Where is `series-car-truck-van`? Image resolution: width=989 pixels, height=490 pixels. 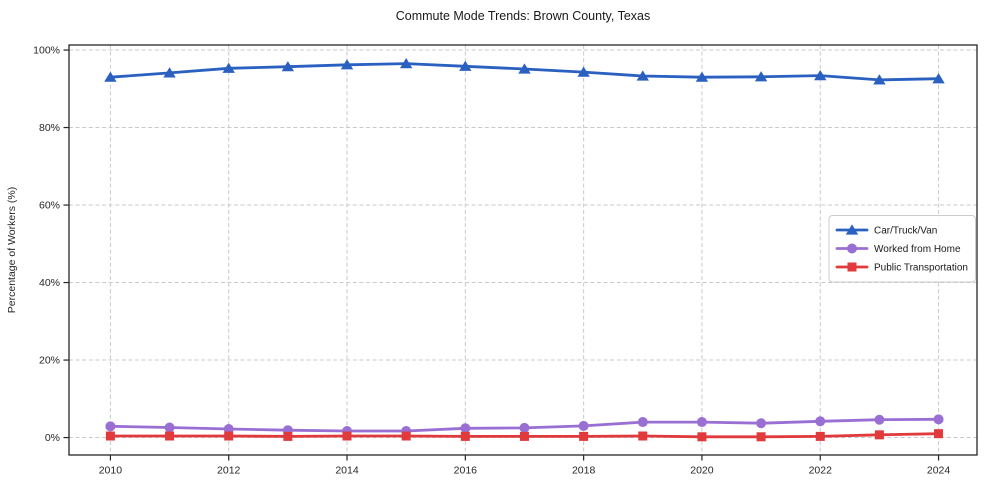 series-car-truck-van is located at coordinates (524, 71).